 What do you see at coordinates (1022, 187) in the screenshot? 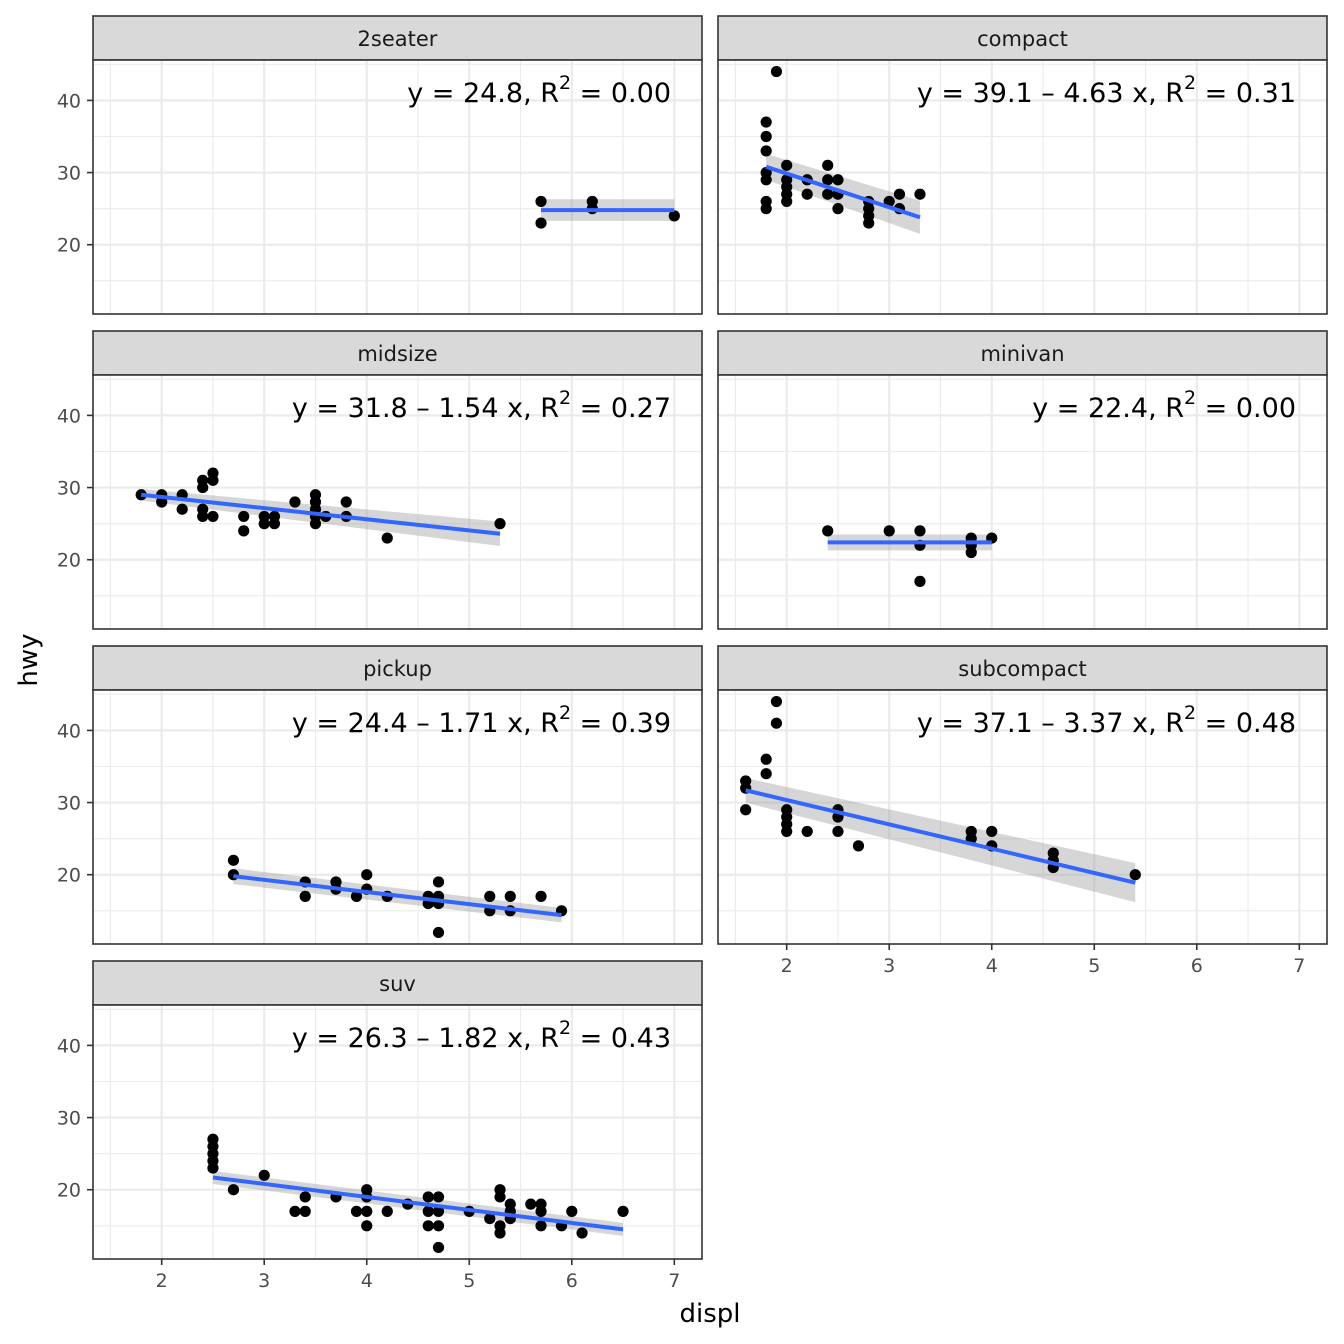
I see `panel-background` at bounding box center [1022, 187].